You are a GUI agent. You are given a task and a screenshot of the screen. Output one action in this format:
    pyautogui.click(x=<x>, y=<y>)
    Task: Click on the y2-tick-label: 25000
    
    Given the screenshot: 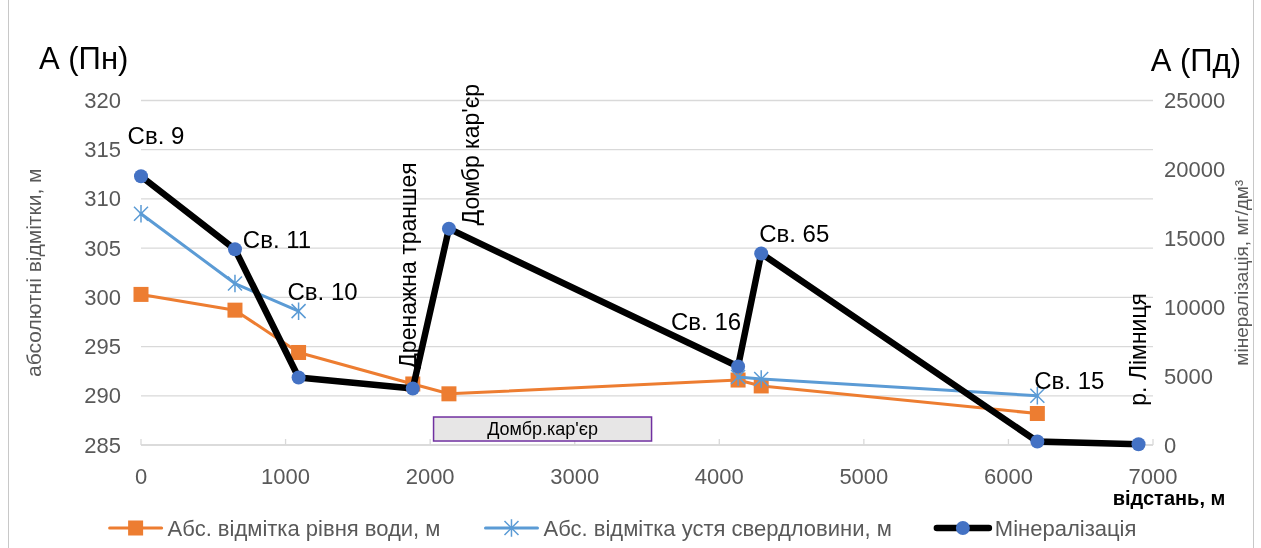 What is the action you would take?
    pyautogui.click(x=1195, y=100)
    